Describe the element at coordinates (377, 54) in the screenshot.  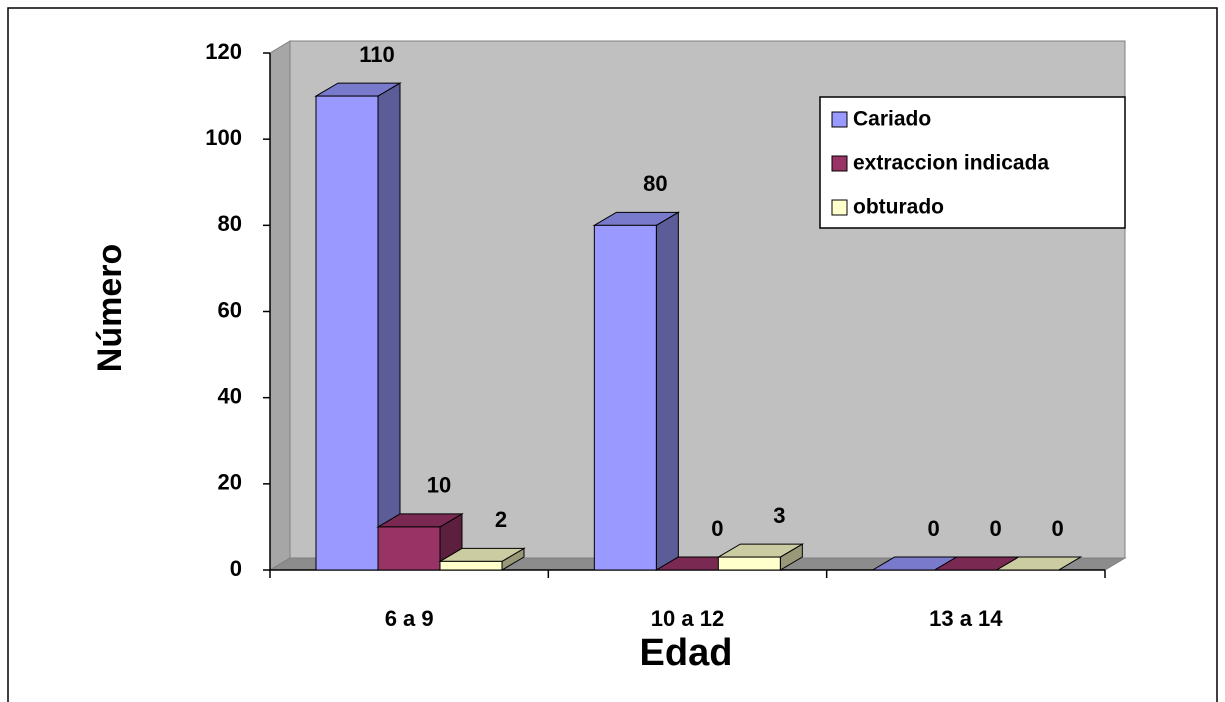
I see `data-label: 110` at that location.